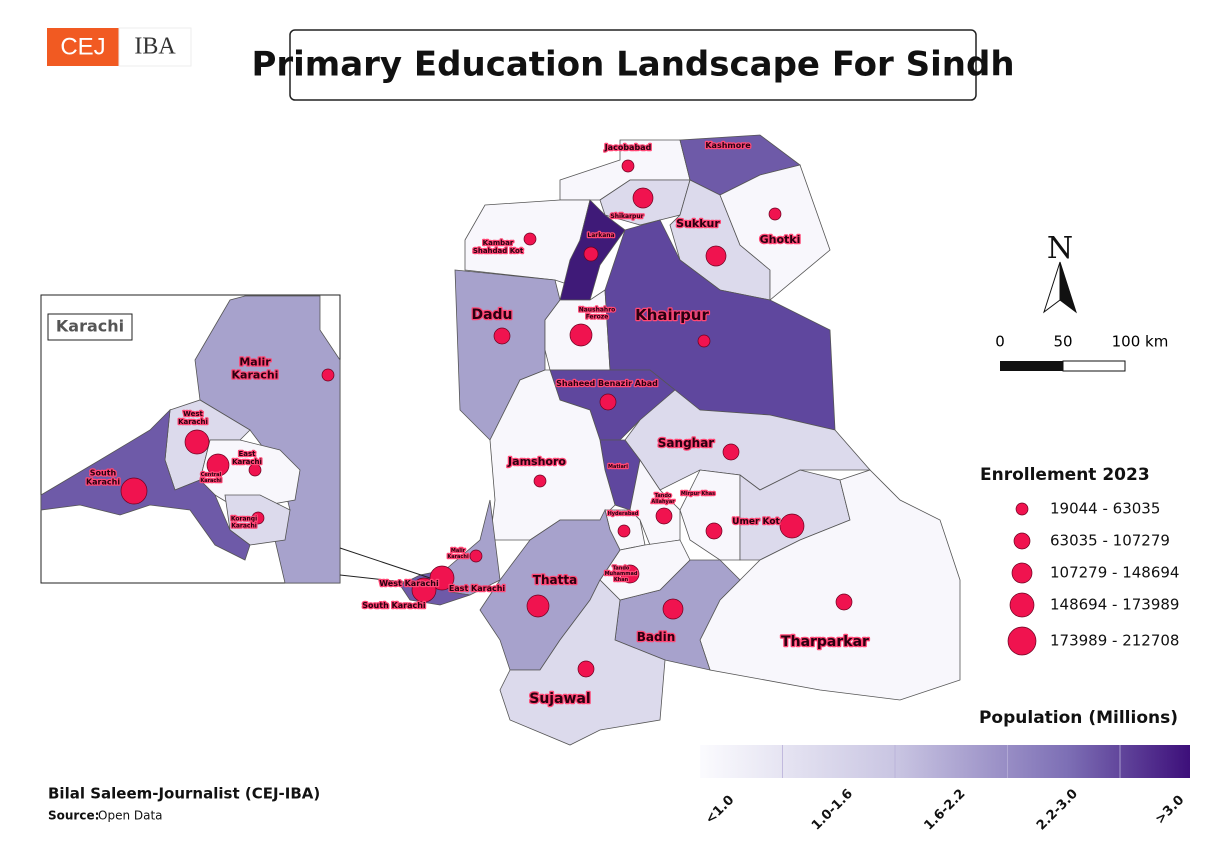  I want to click on label-line: Jacobabad, so click(628, 147).